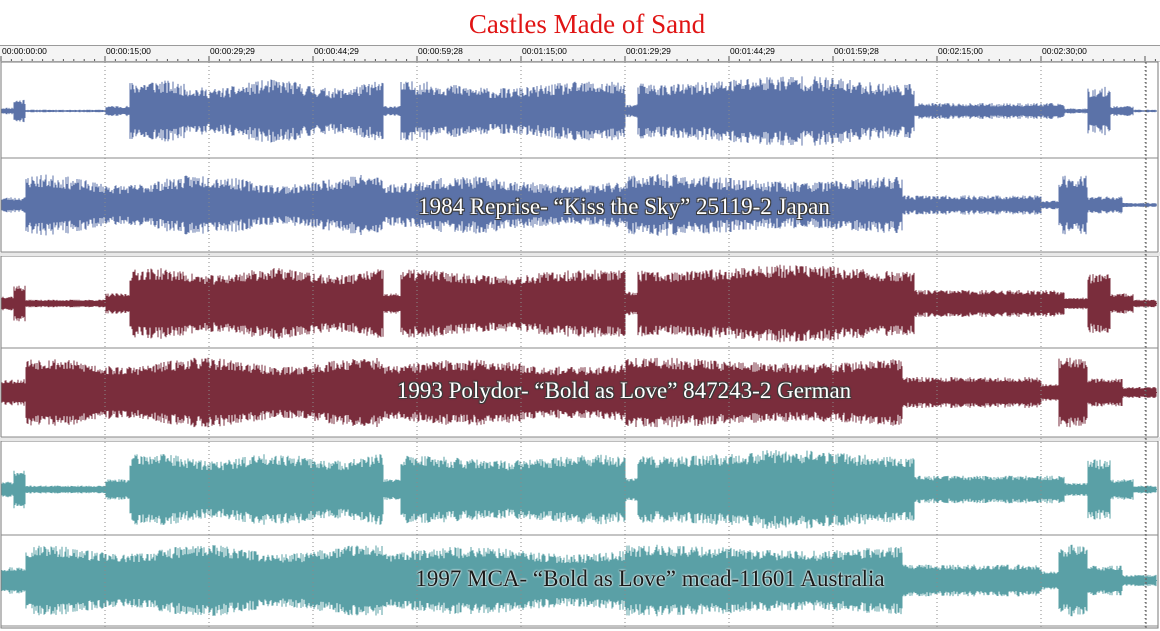 Image resolution: width=1160 pixels, height=631 pixels. I want to click on track-1993-right-waveform, so click(579, 392).